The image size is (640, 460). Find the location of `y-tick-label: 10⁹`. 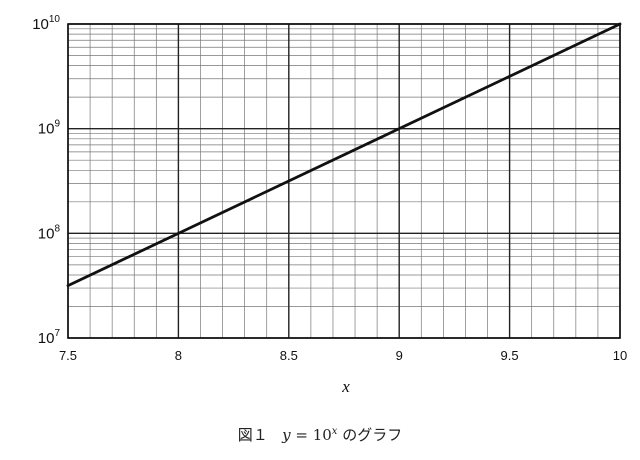

y-tick-label: 10⁹ is located at coordinates (49, 128).